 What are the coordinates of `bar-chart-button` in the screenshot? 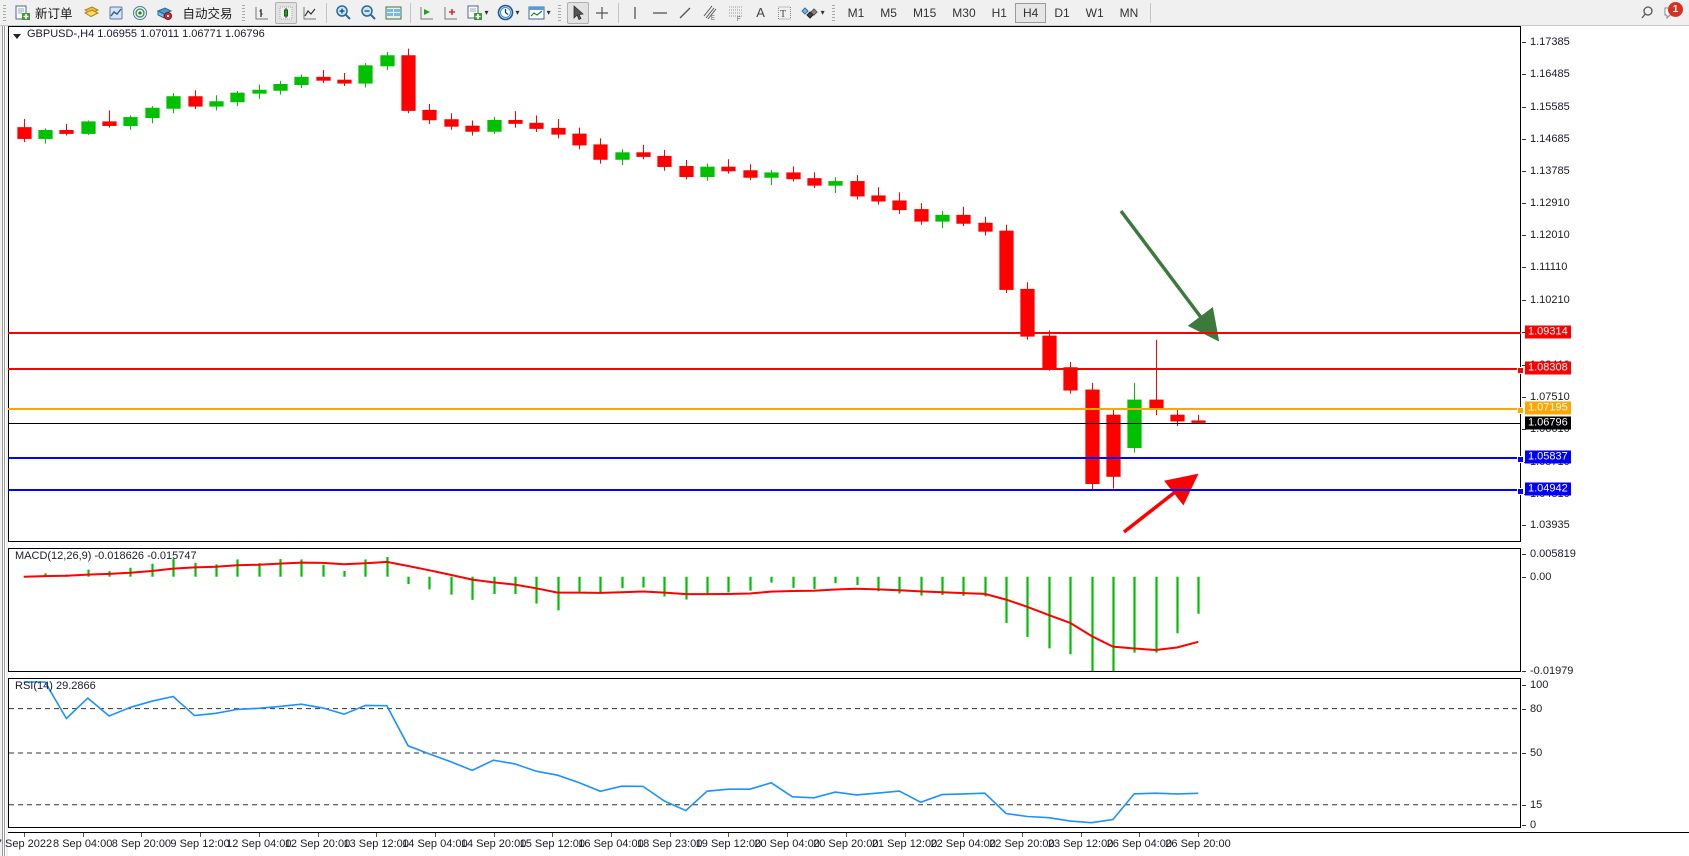 It's located at (262, 13).